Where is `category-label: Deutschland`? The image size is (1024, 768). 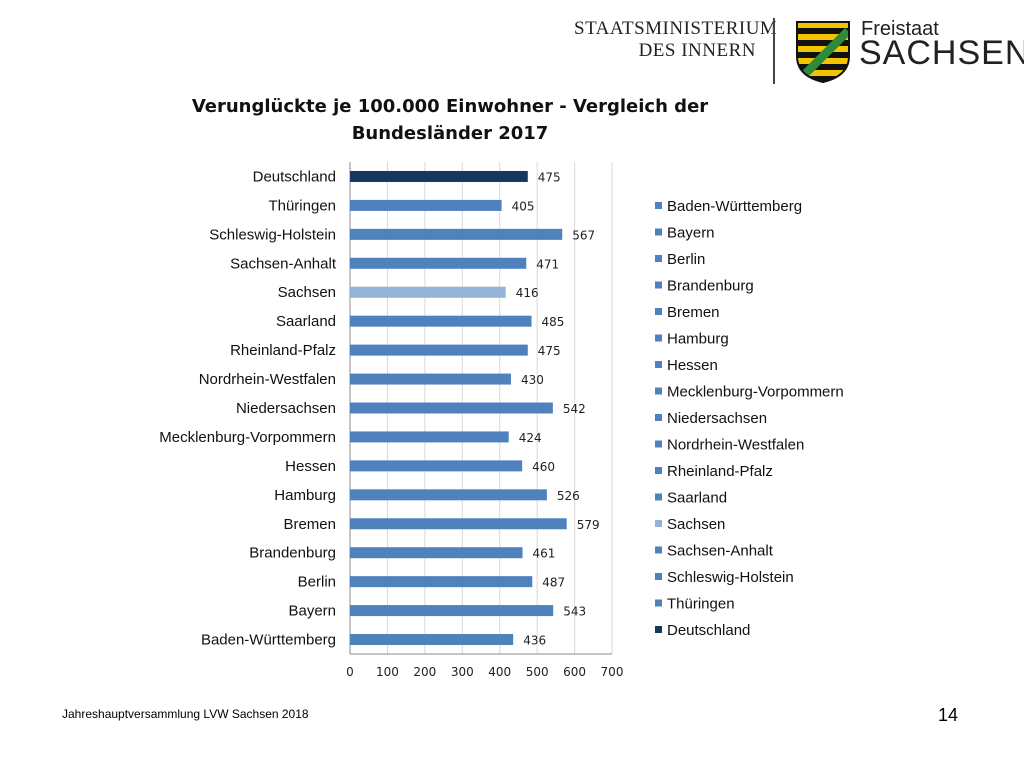
category-label: Deutschland is located at coordinates (294, 176).